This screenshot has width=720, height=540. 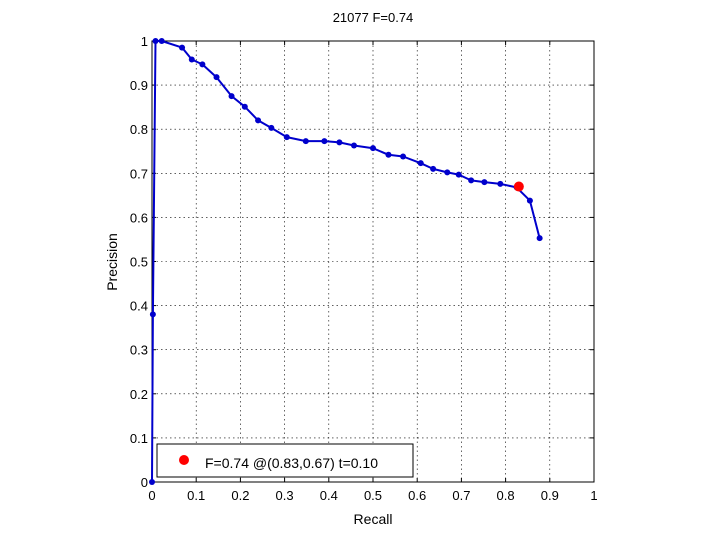 What do you see at coordinates (184, 460) in the screenshot?
I see `legend-marker` at bounding box center [184, 460].